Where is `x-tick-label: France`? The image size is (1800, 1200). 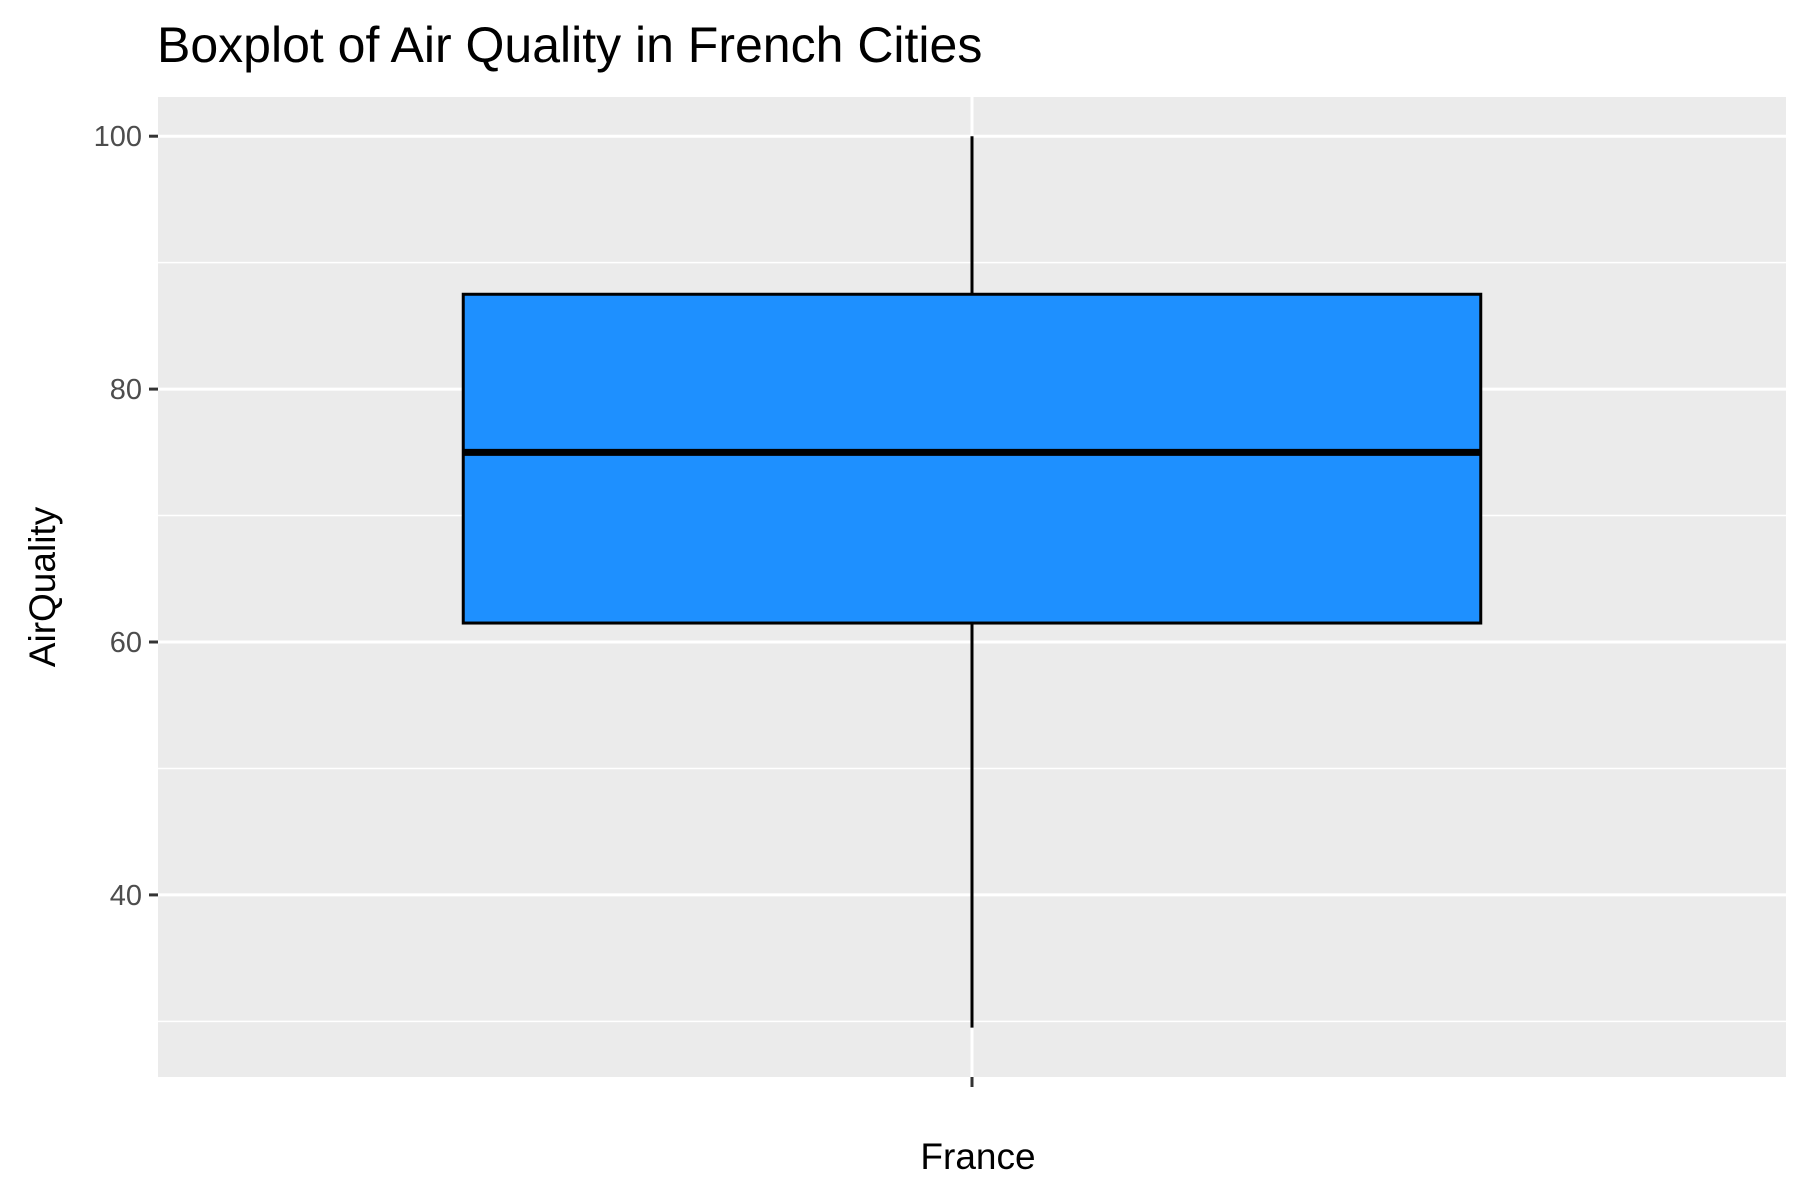
x-tick-label: France is located at coordinates (977, 1156).